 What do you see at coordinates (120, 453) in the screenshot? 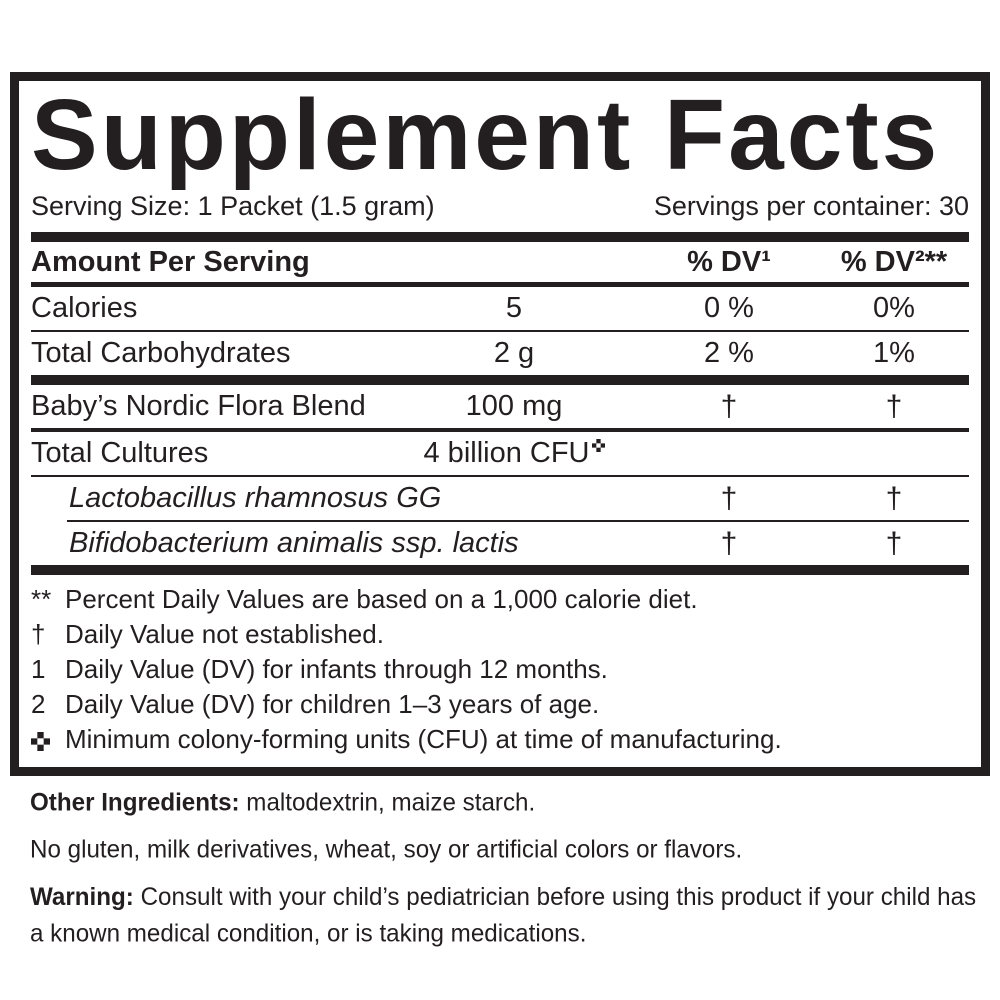
I see `nutrient-name: Total Cultures` at bounding box center [120, 453].